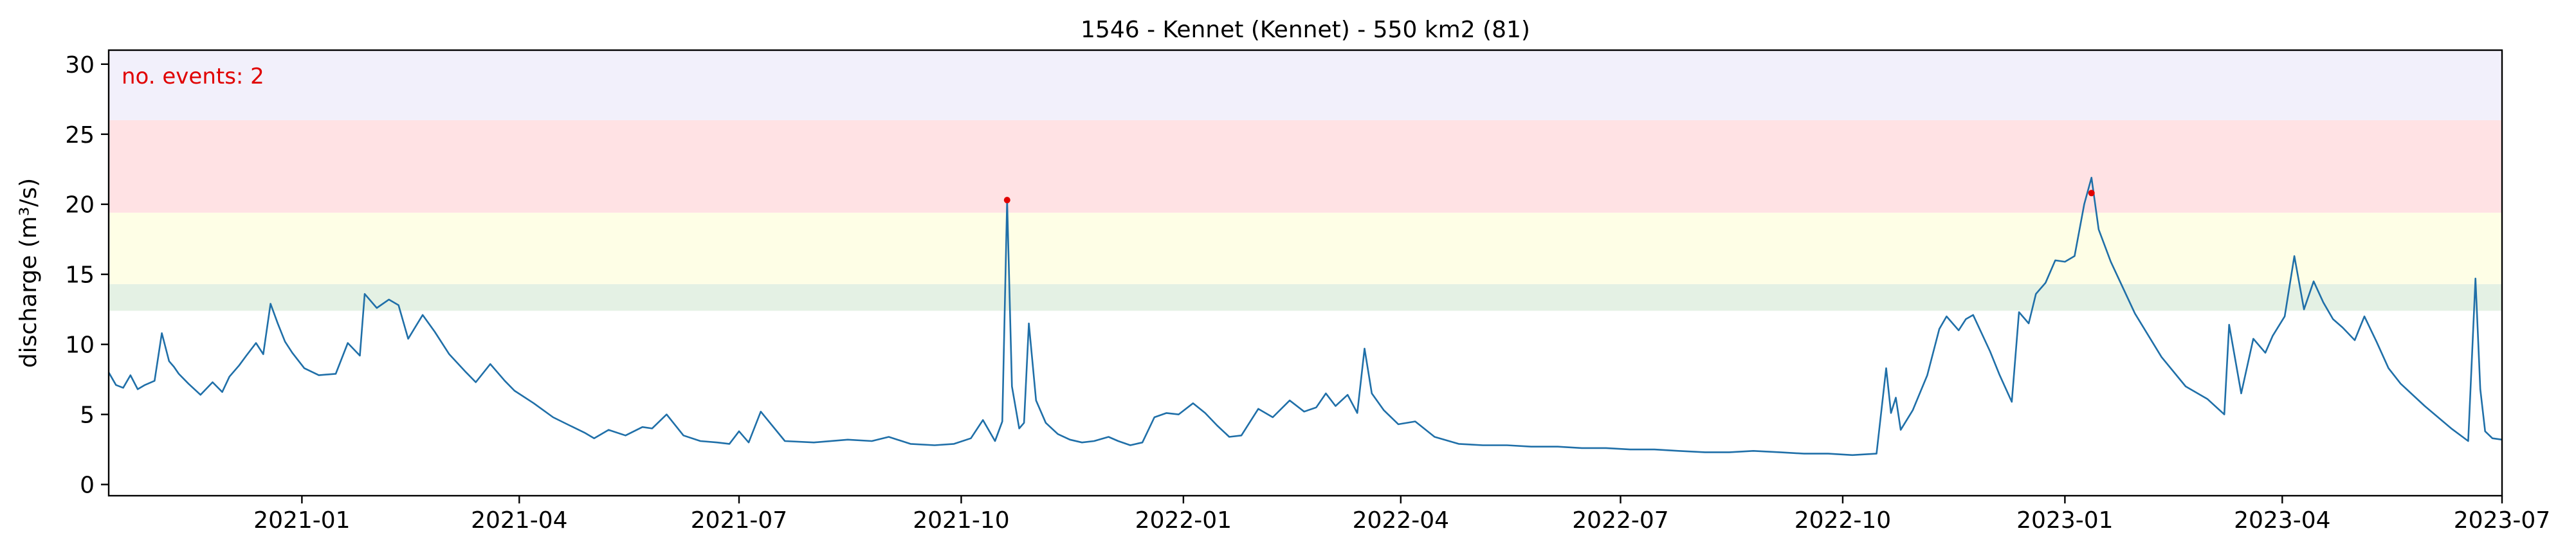  I want to click on y-tick-label-1: 5, so click(87, 415).